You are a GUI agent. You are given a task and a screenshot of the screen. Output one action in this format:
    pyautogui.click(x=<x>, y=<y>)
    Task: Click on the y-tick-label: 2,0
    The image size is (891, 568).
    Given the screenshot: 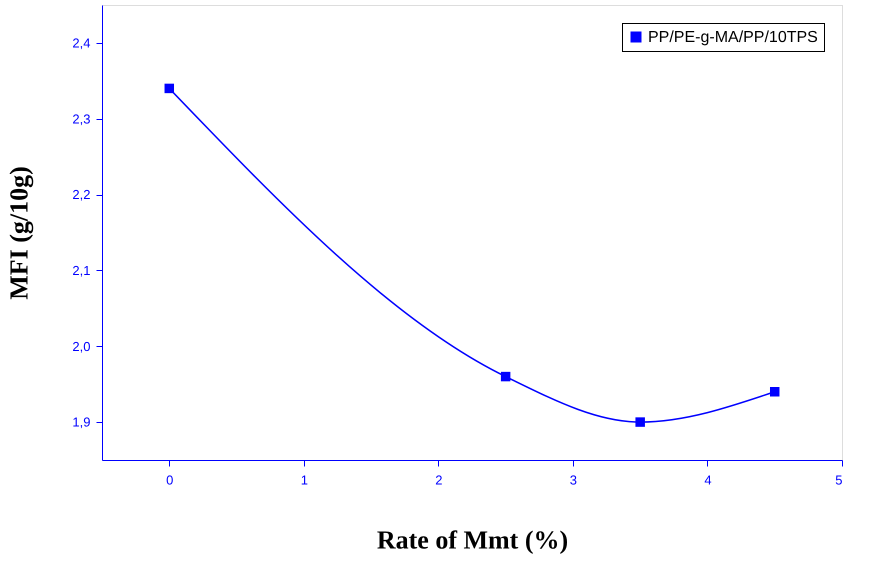 What is the action you would take?
    pyautogui.click(x=81, y=346)
    